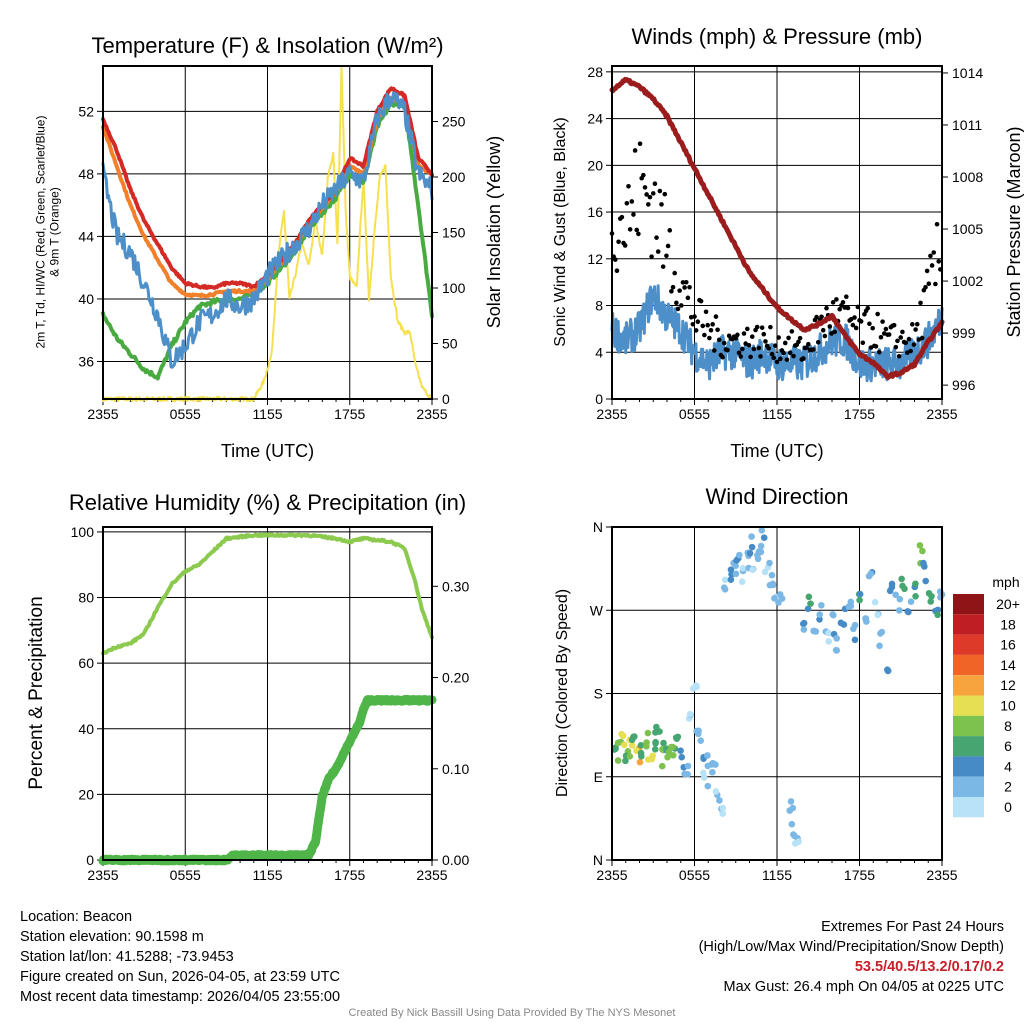 The width and height of the screenshot is (1024, 1024). I want to click on y2-axis-label: Station Pressure (Maroon), so click(1014, 231).